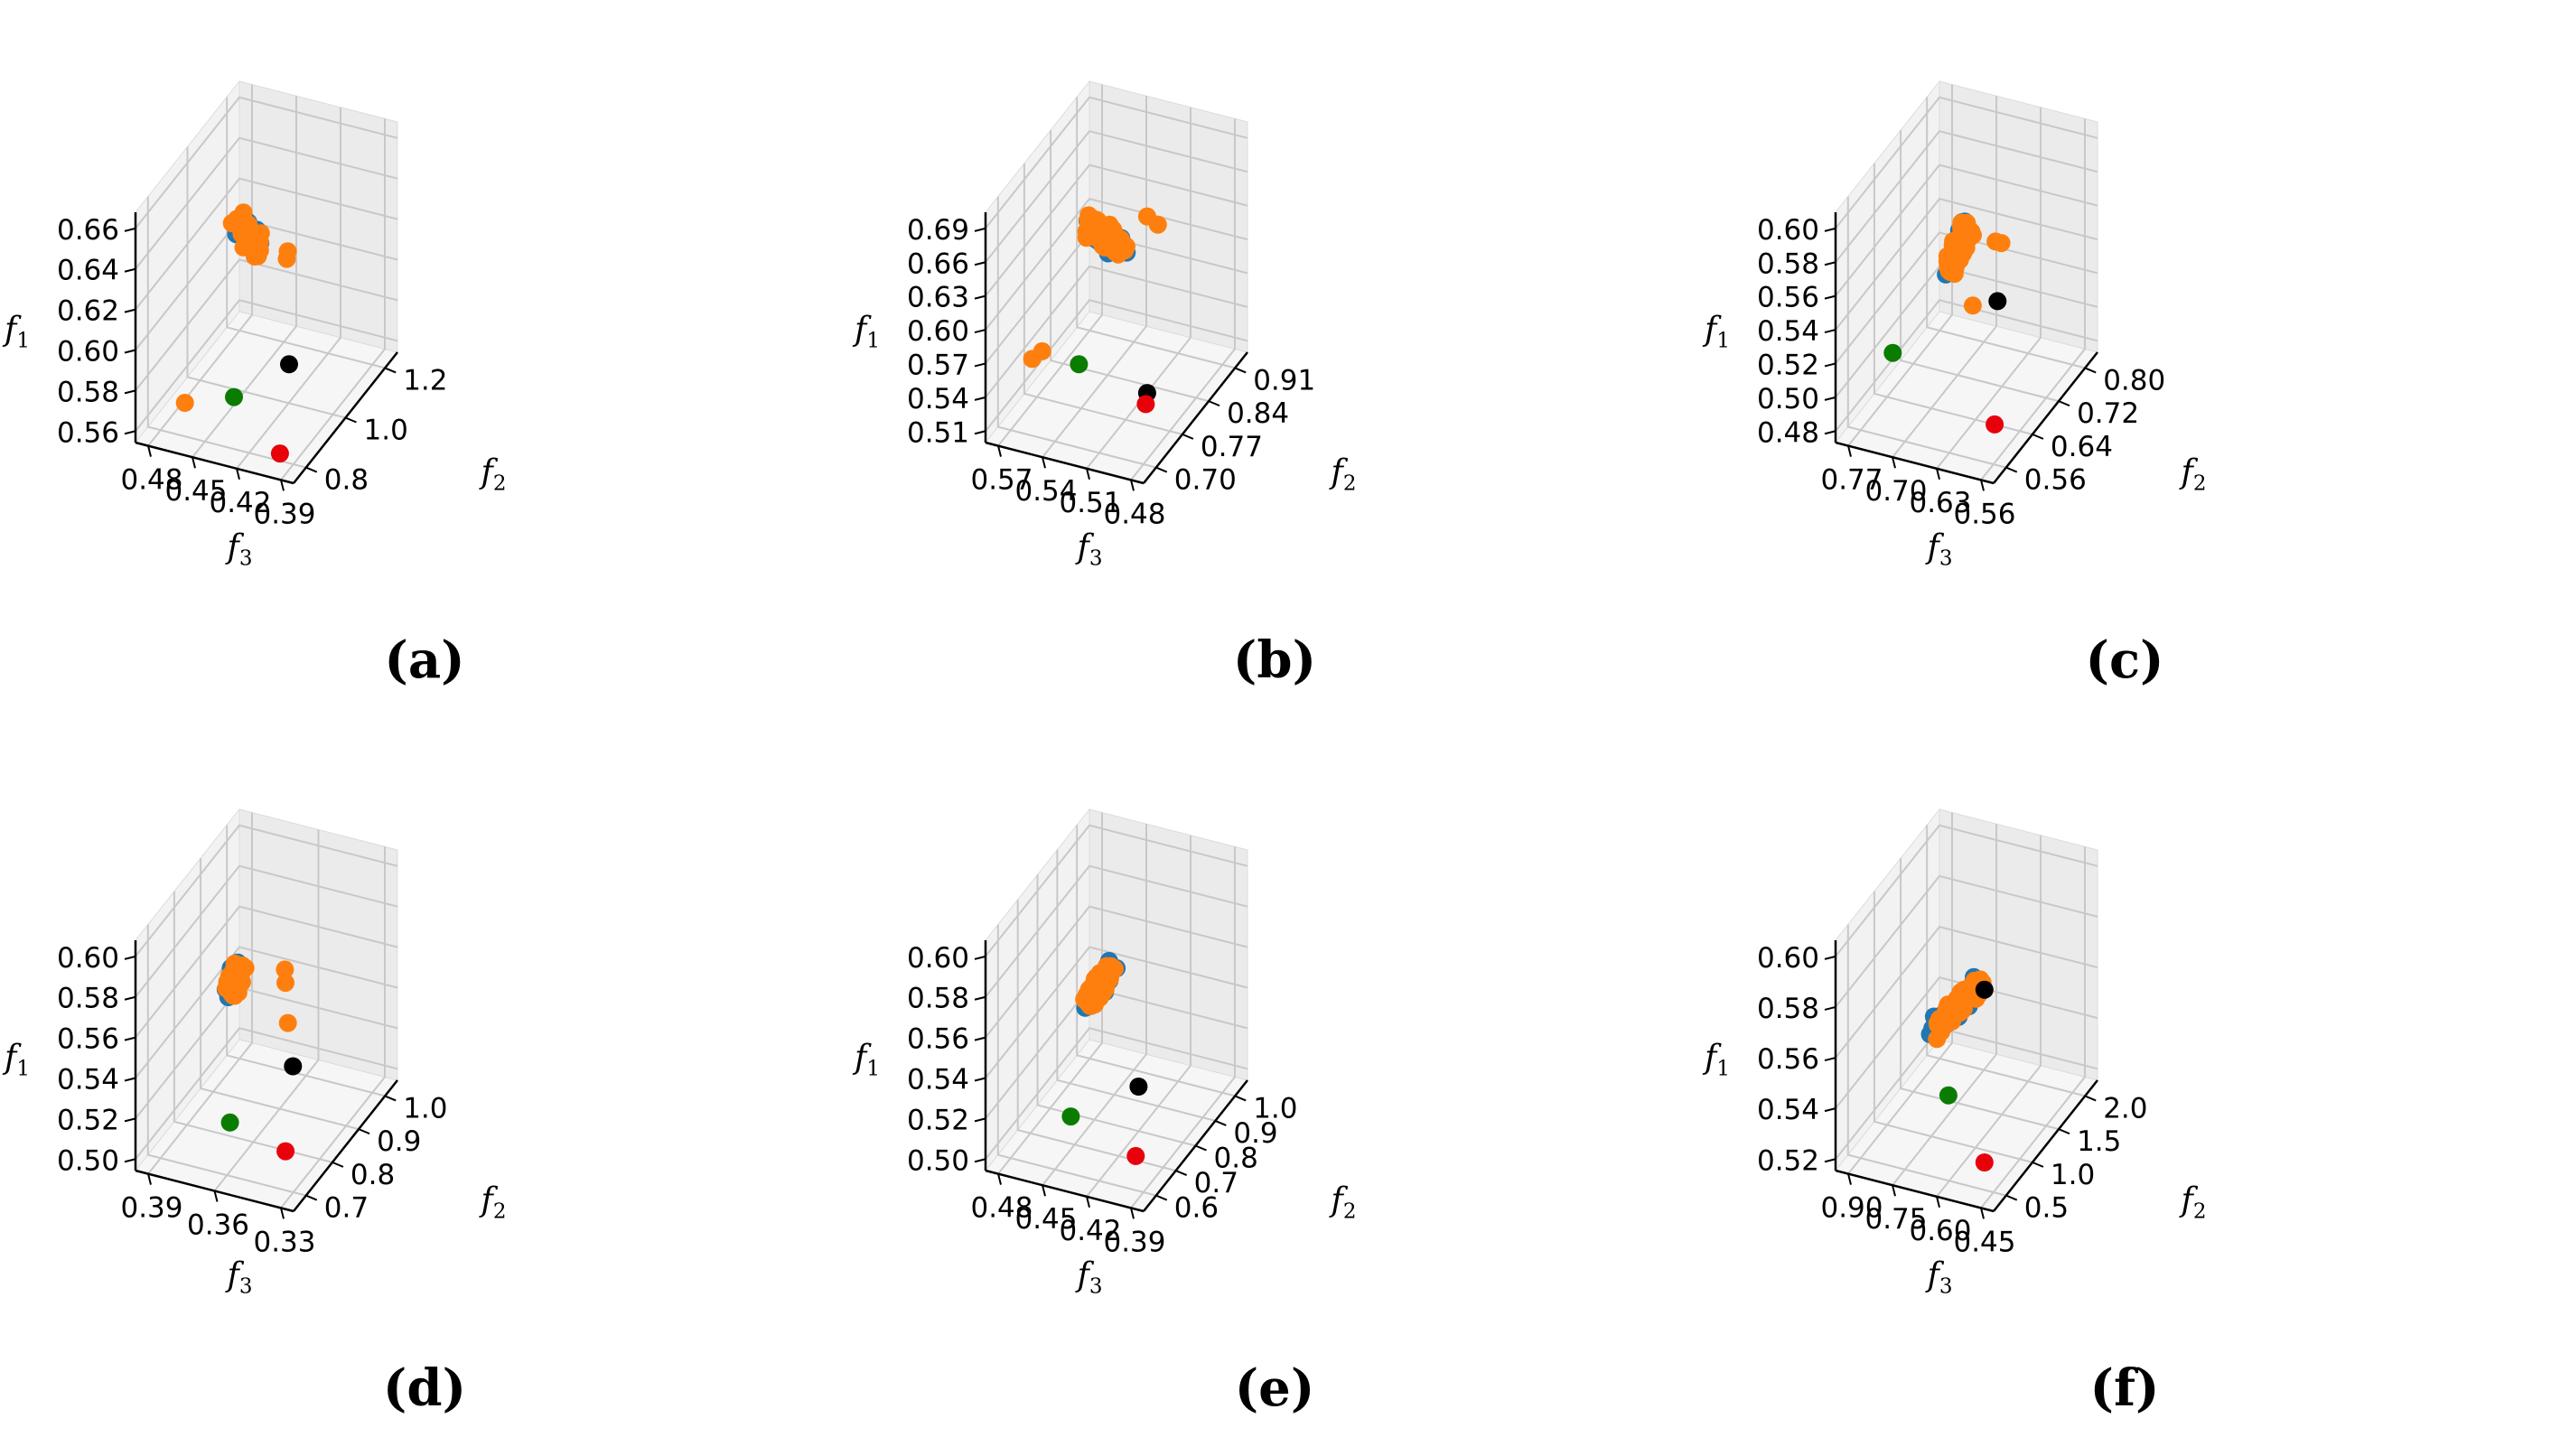 This screenshot has width=2551, height=1456. Describe the element at coordinates (938, 263) in the screenshot. I see `z-tick-label: 0.66` at that location.